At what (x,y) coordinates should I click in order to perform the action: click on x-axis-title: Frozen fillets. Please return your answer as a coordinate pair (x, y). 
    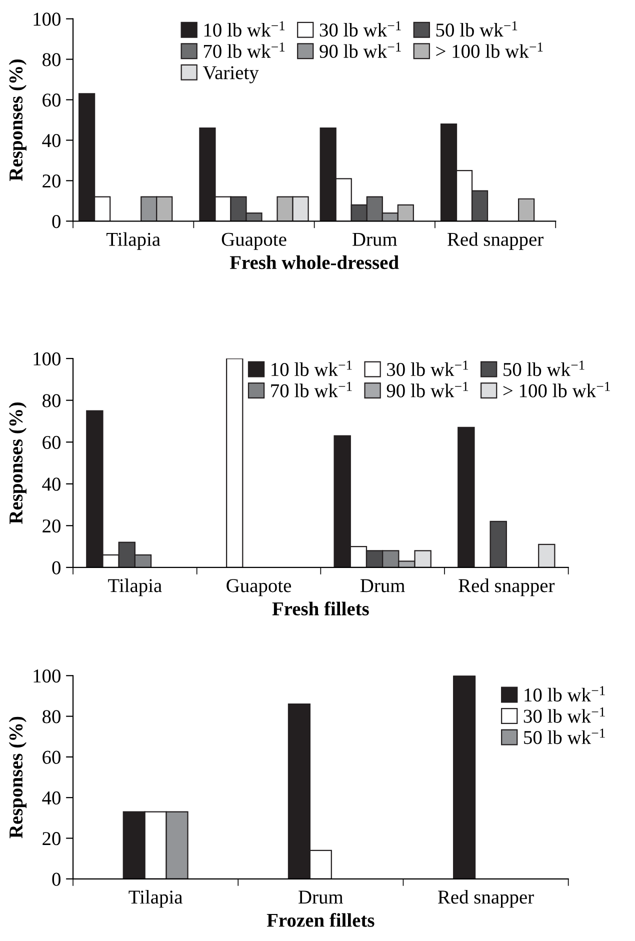
    Looking at the image, I should click on (320, 919).